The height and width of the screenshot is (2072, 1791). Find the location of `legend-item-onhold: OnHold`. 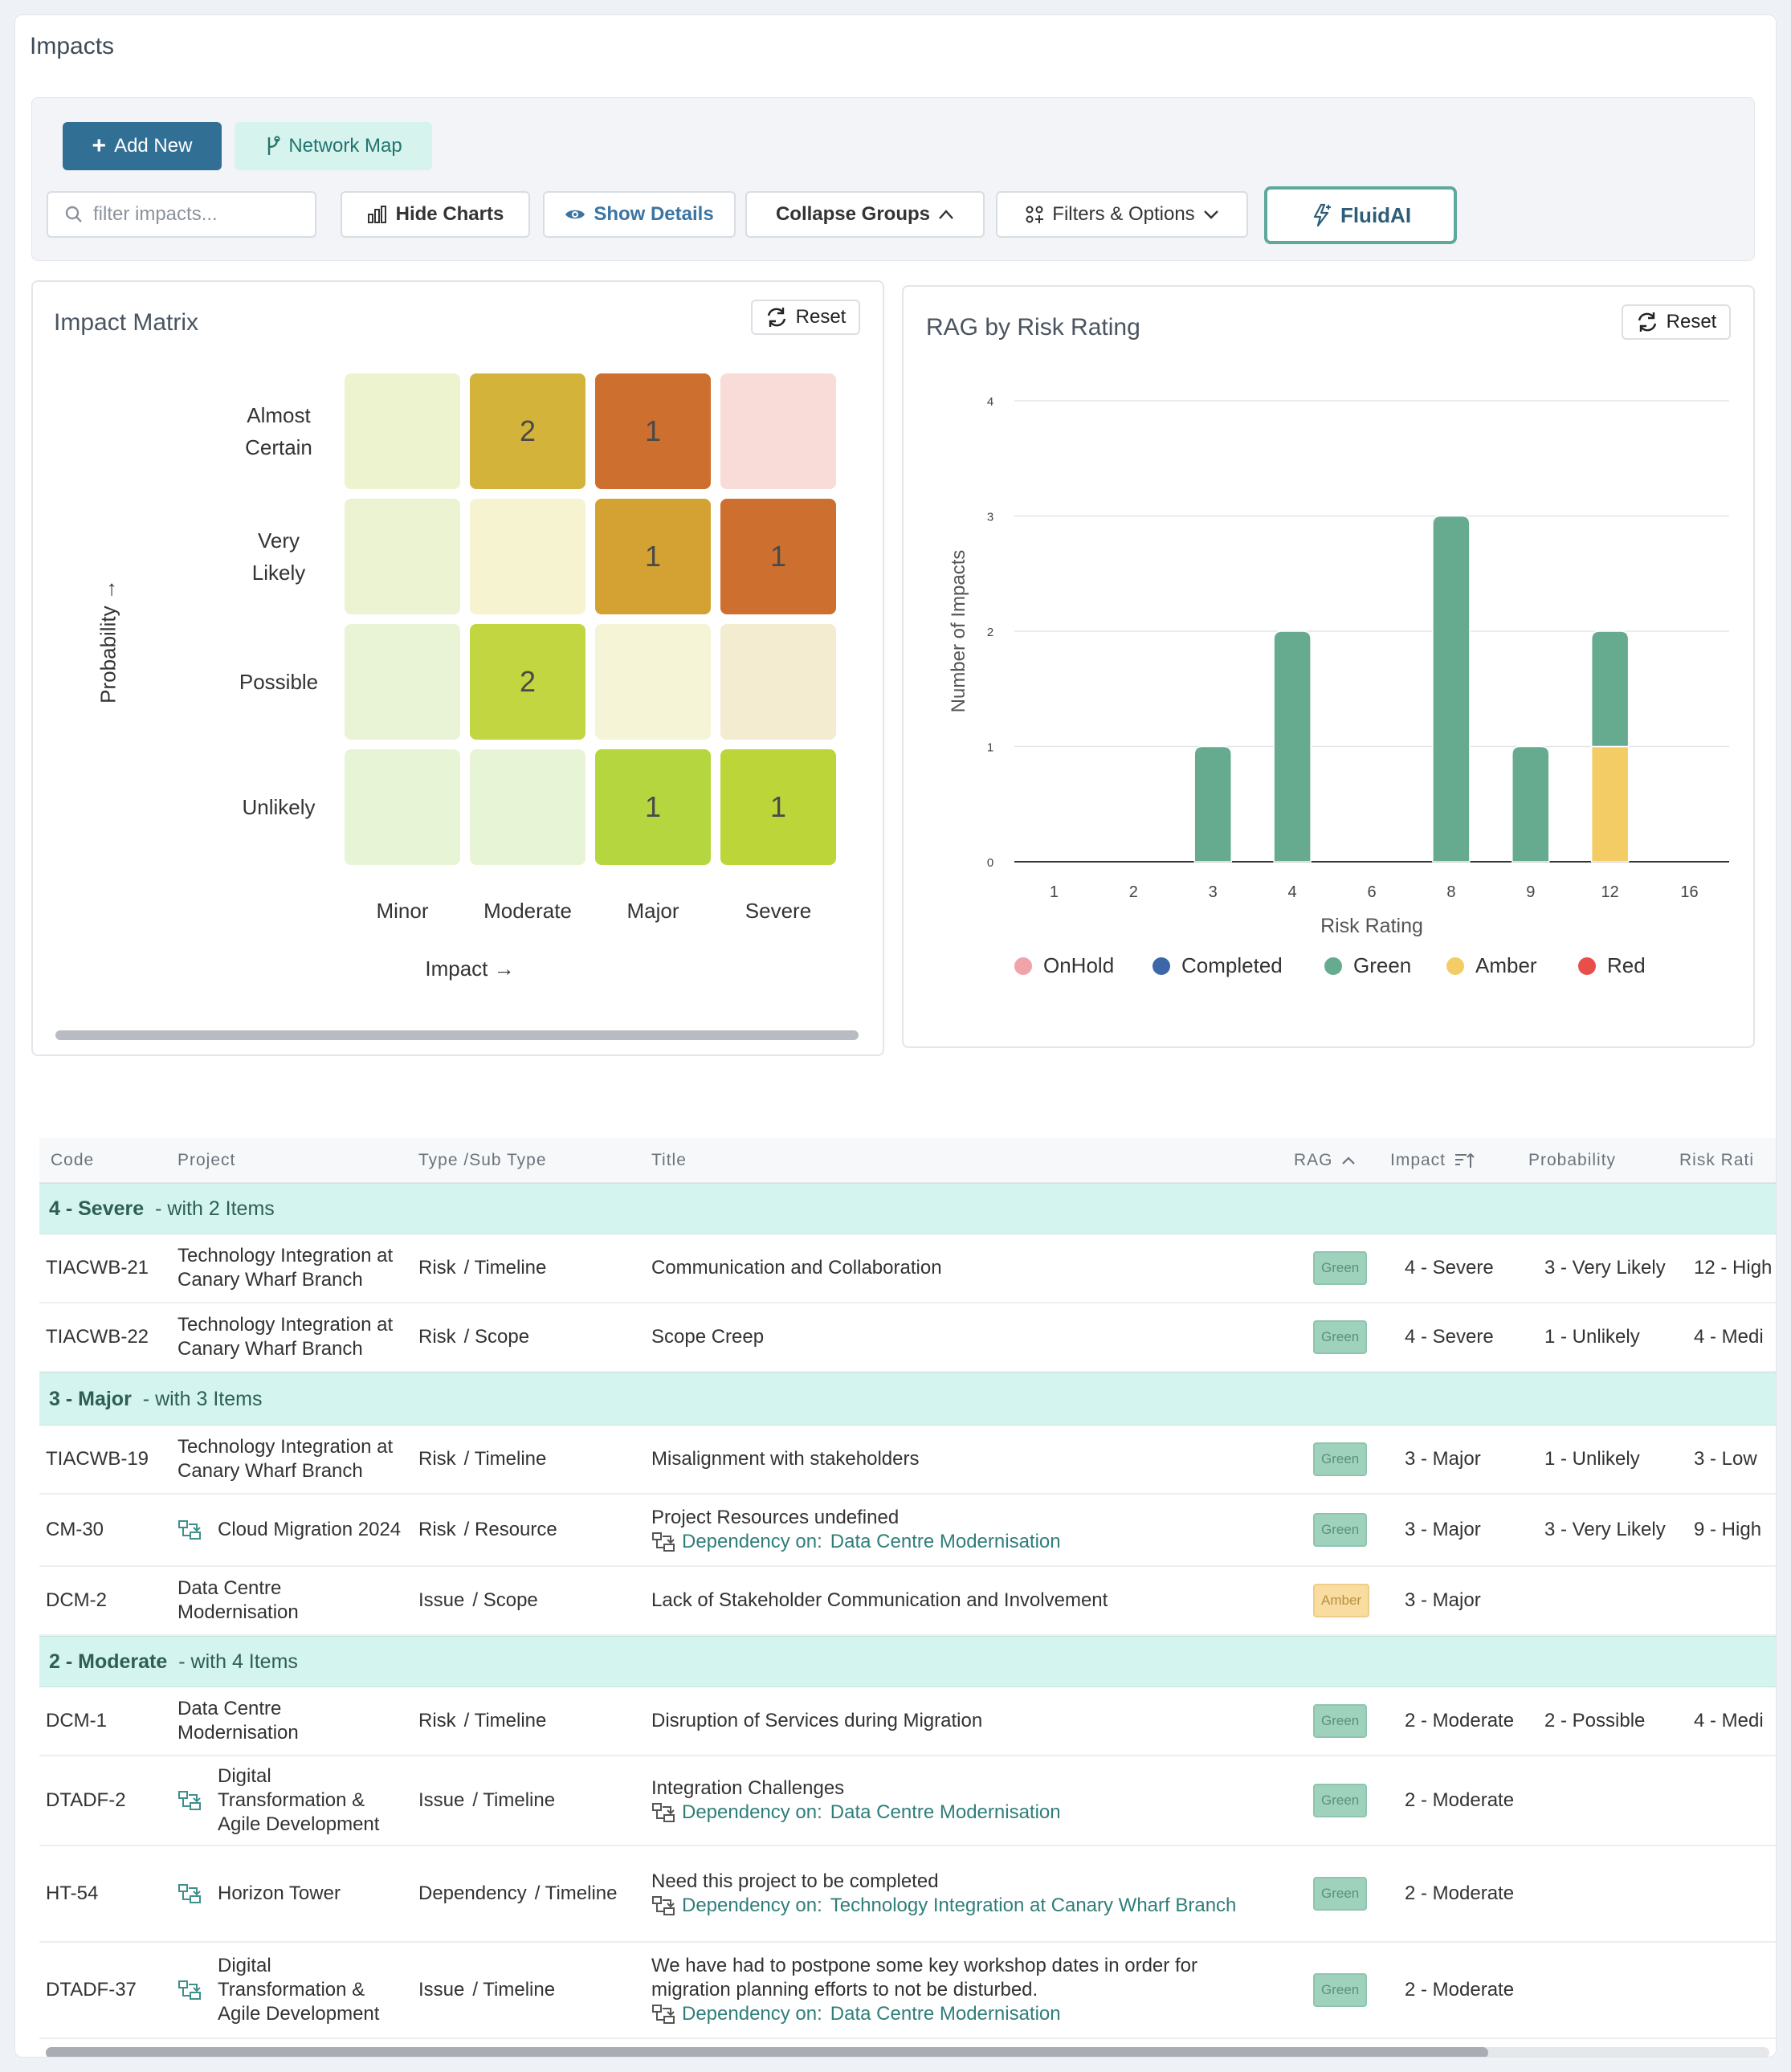

legend-item-onhold: OnHold is located at coordinates (1064, 965).